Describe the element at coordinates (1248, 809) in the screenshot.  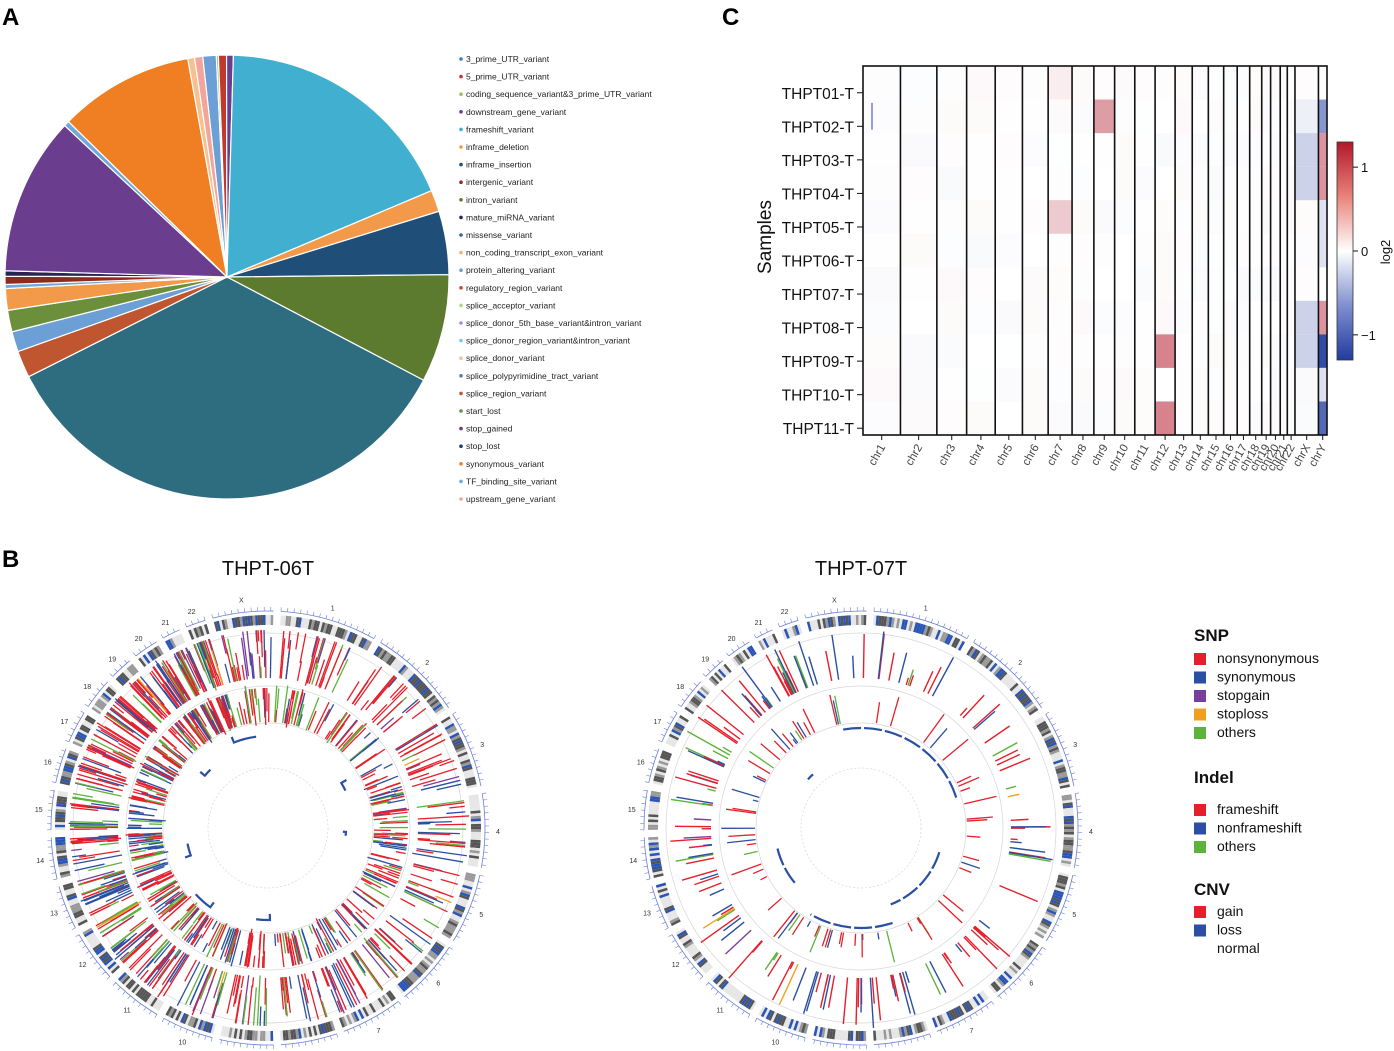
I see `legend-label-frameshift: frameshift` at that location.